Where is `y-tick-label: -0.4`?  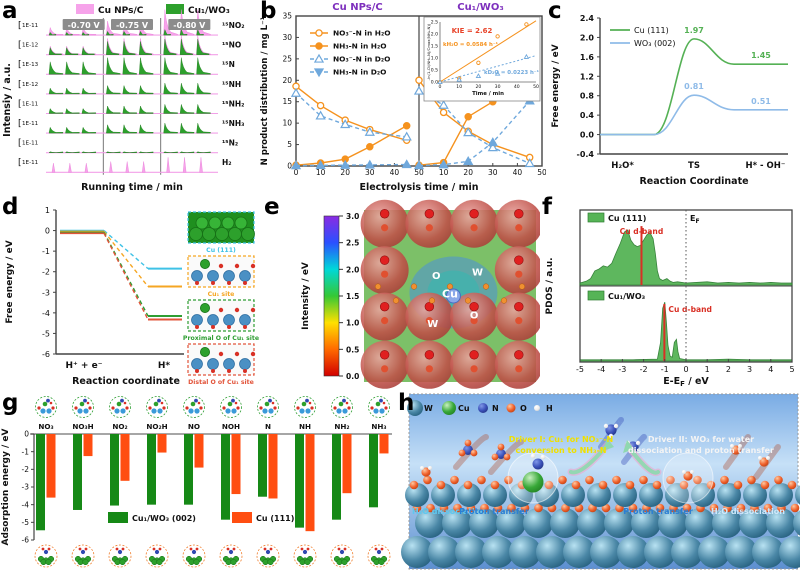 y-tick-label: -0.4 is located at coordinates (586, 154).